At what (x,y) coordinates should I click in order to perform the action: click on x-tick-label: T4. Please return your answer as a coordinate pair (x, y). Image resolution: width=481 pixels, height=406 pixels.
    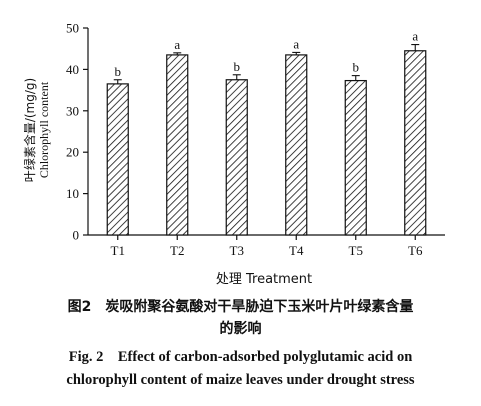
    Looking at the image, I should click on (296, 250).